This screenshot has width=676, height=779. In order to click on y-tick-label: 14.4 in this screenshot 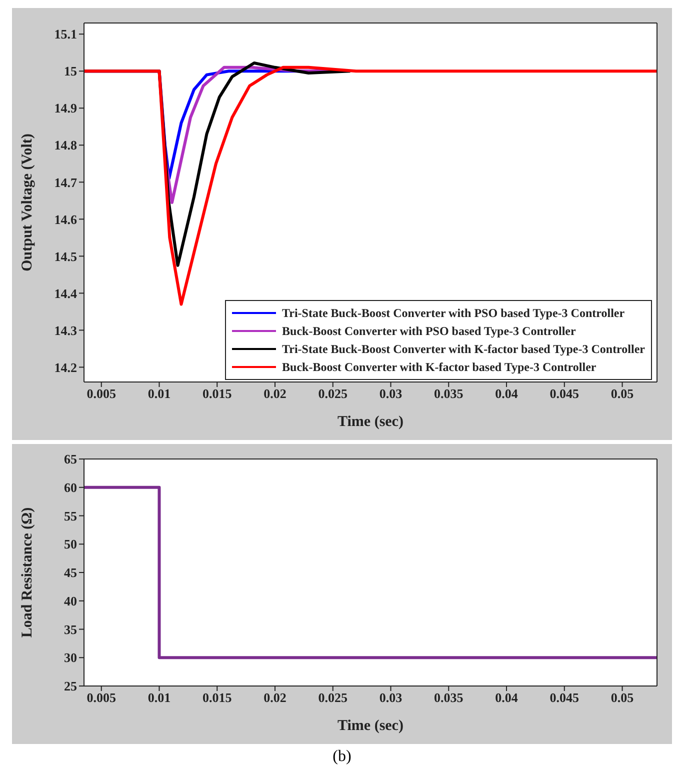, I will do `click(66, 293)`.